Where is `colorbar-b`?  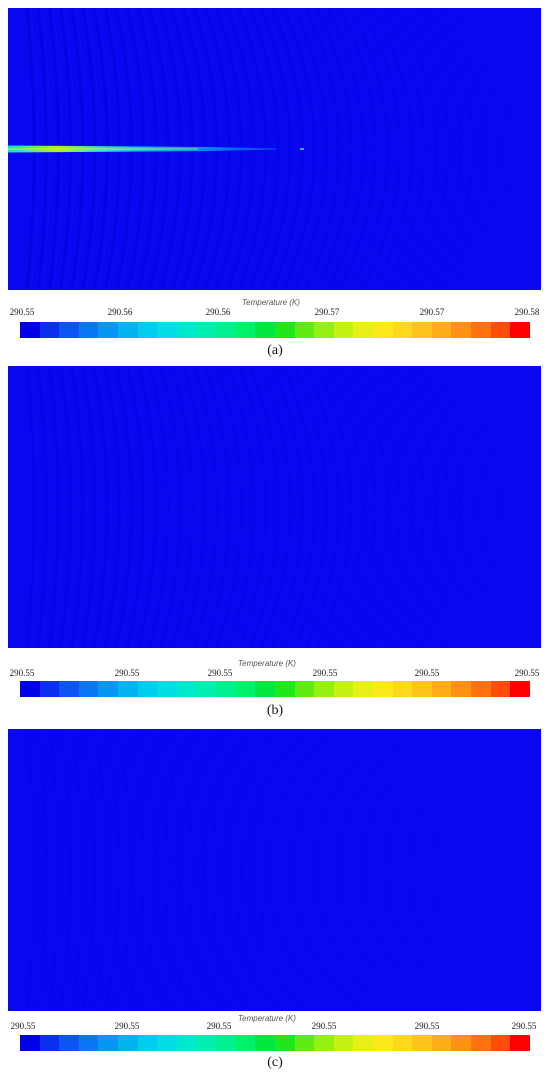 colorbar-b is located at coordinates (275, 689).